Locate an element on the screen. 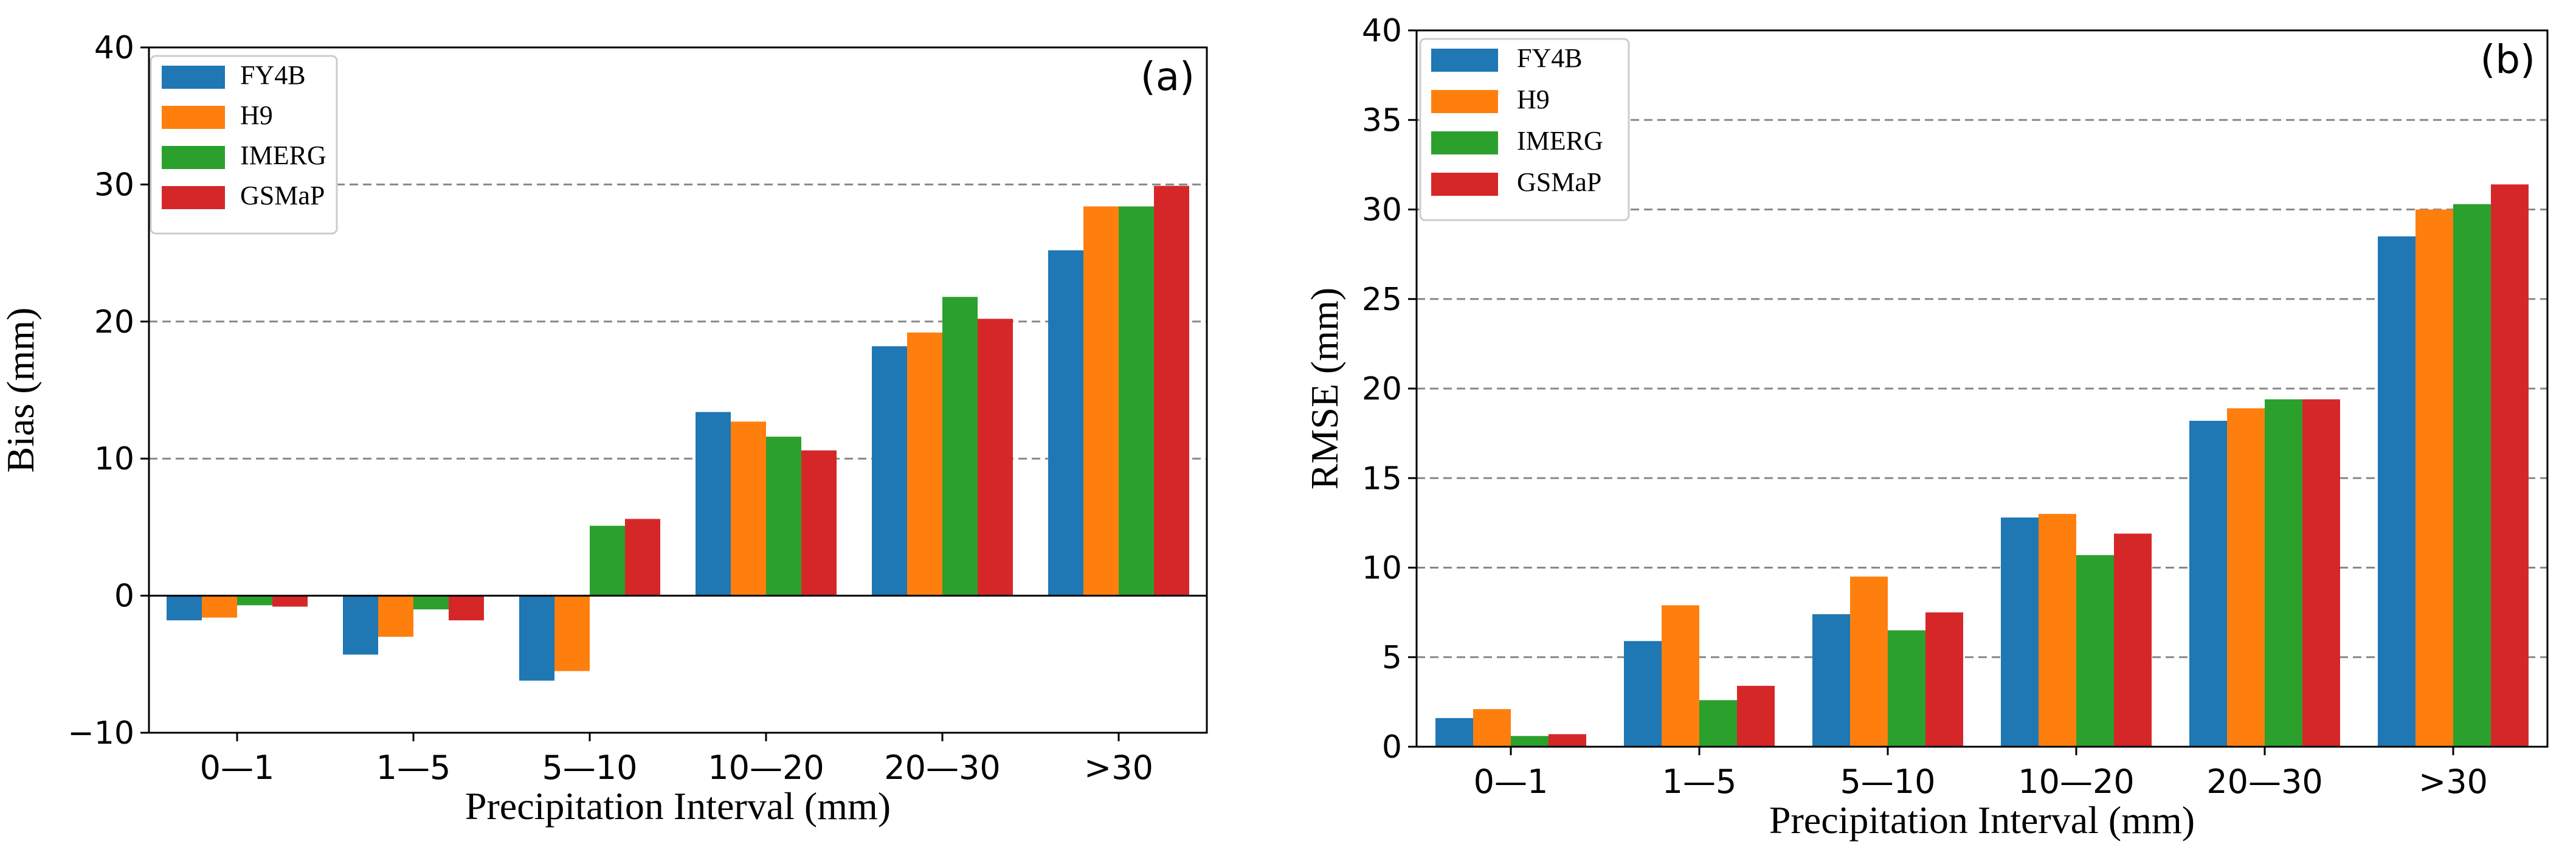 Image resolution: width=2576 pixels, height=858 pixels. y-axis-label: Bias (mm) is located at coordinates (21, 390).